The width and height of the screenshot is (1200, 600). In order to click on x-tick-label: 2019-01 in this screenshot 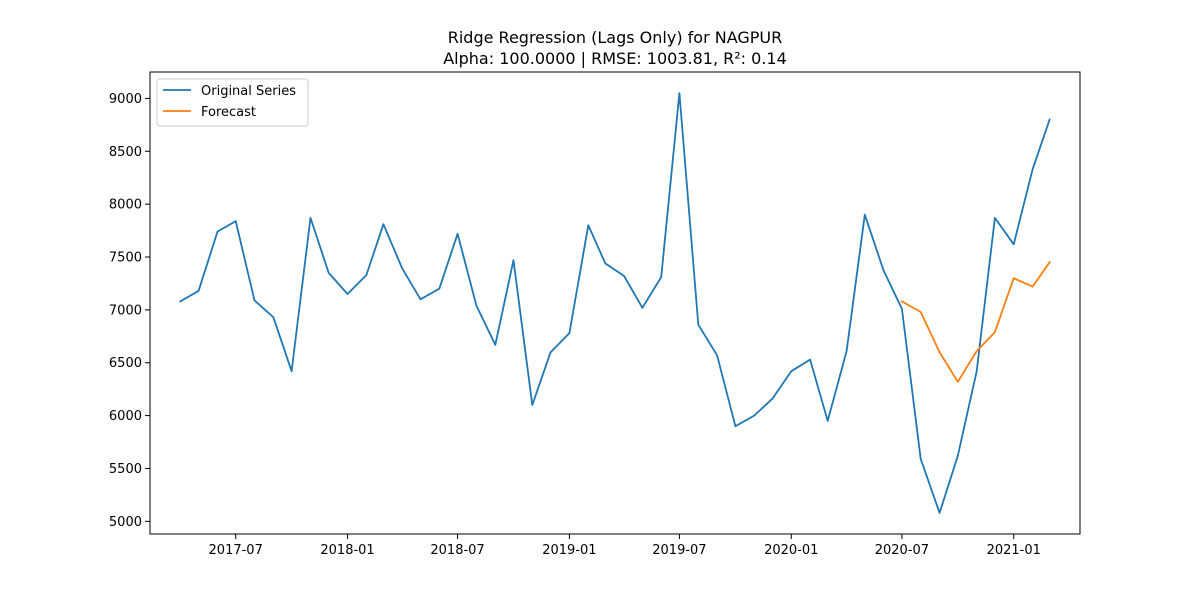, I will do `click(569, 550)`.